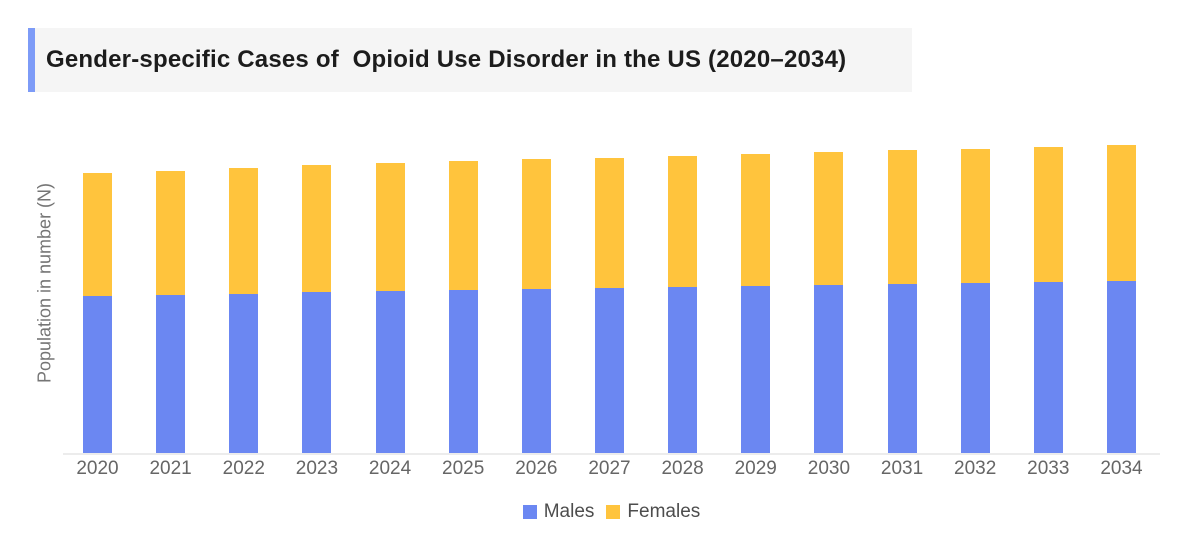 The height and width of the screenshot is (549, 1200). I want to click on bar-segment-males-2024, so click(390, 372).